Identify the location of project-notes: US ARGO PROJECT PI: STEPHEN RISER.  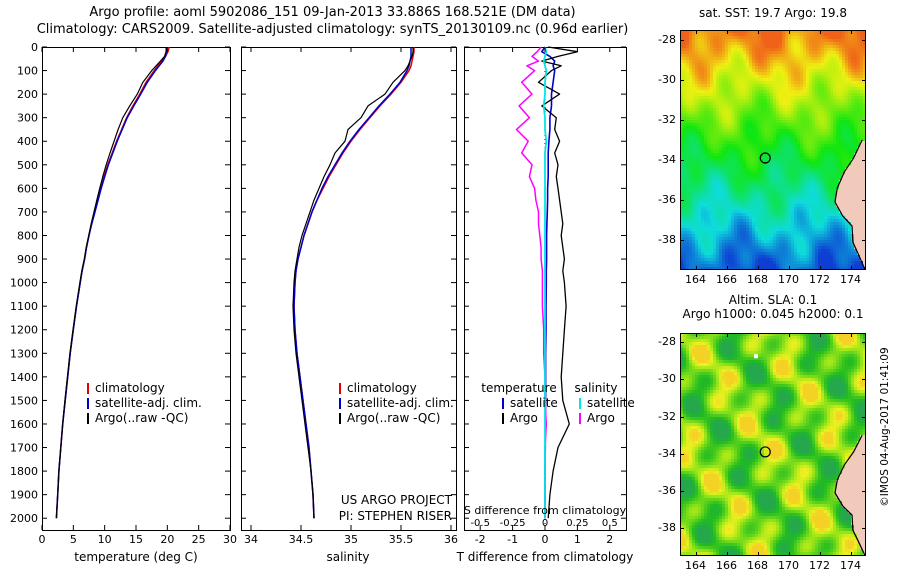
(395, 508).